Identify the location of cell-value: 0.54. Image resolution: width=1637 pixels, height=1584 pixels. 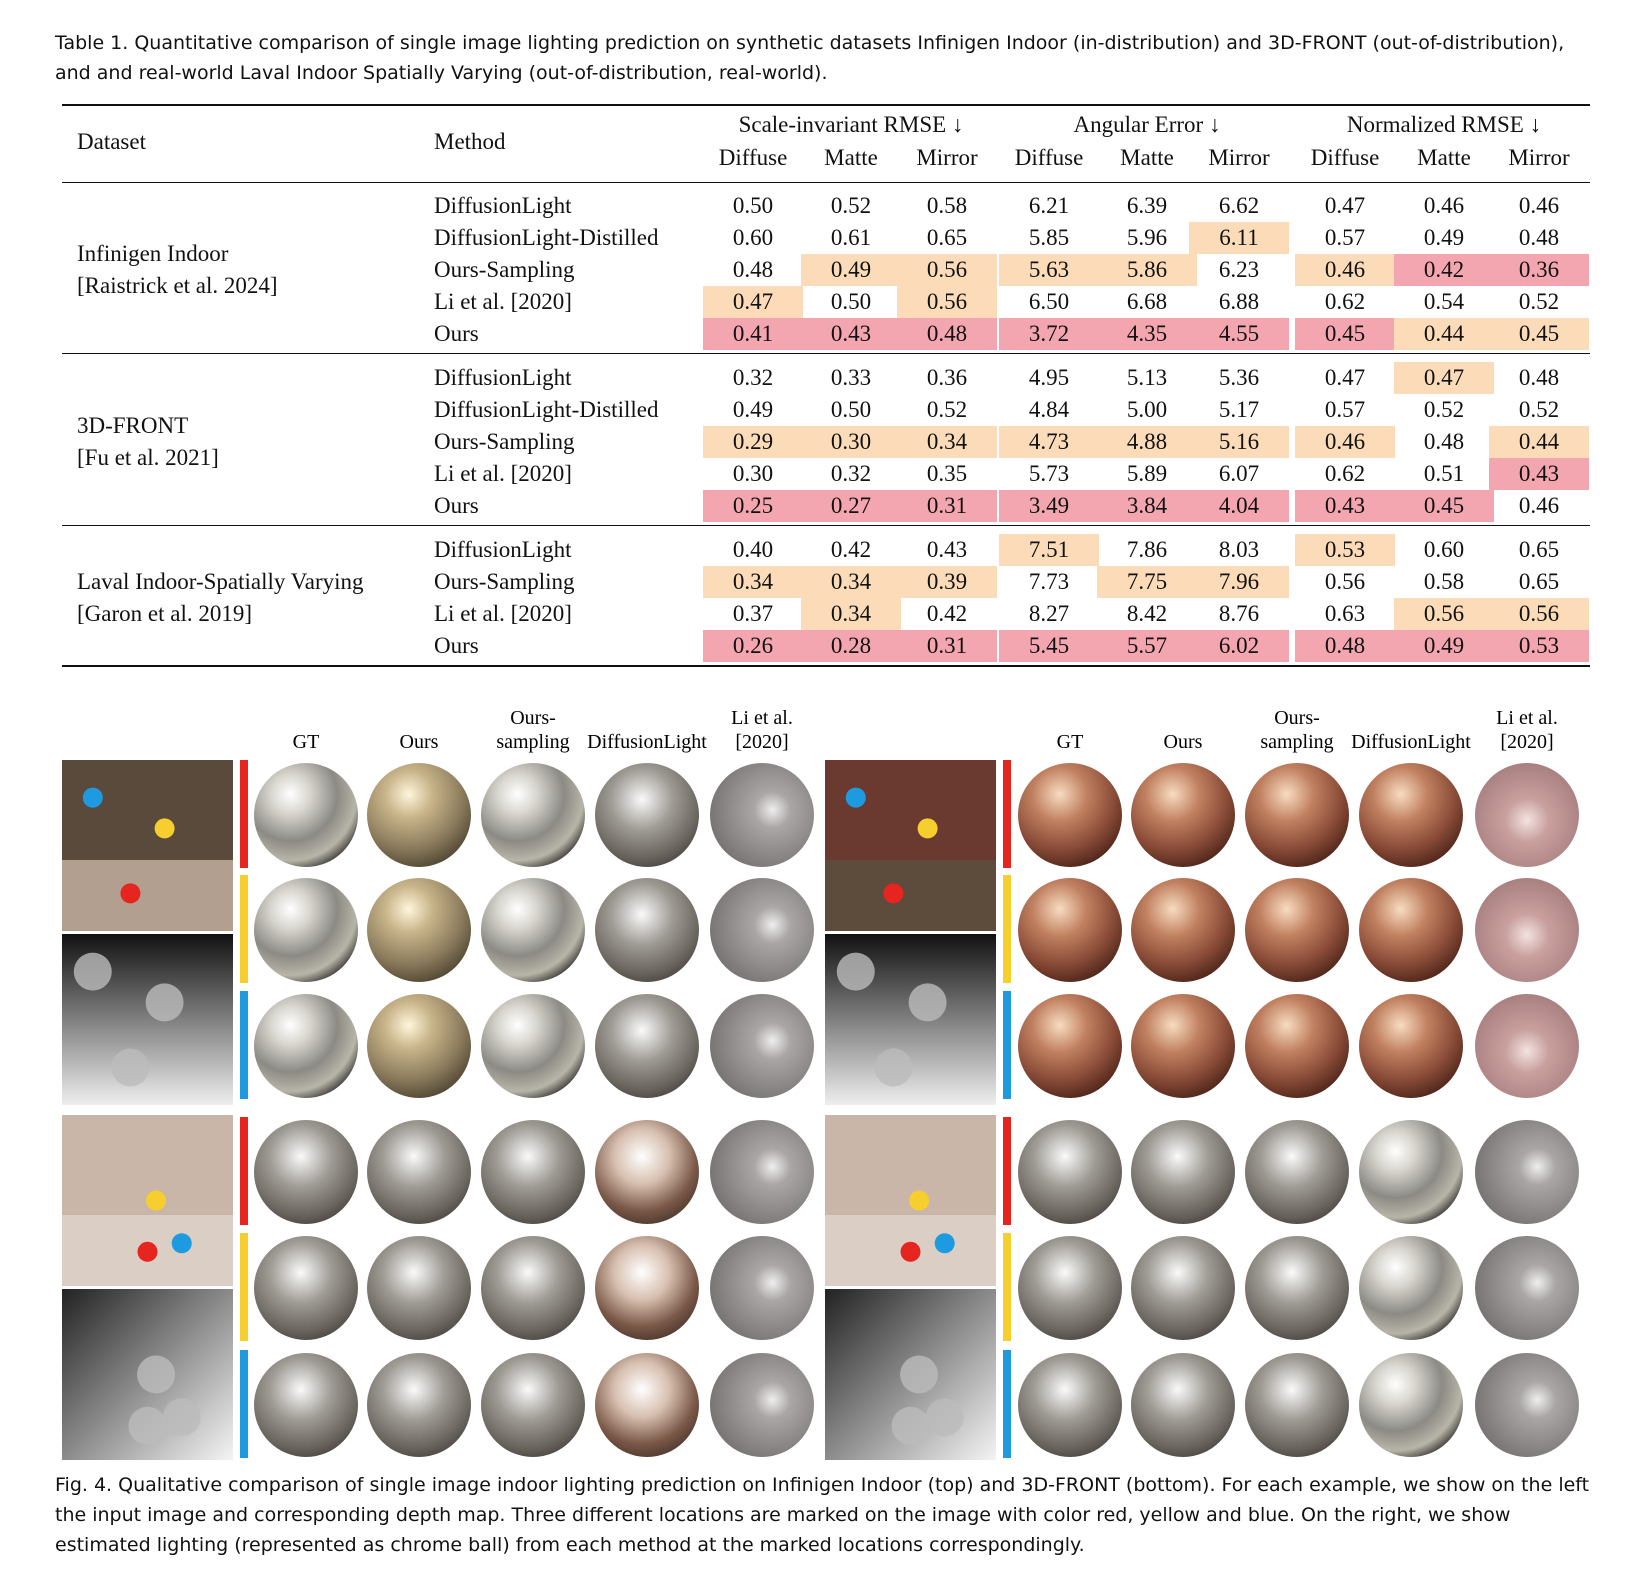
(1444, 301).